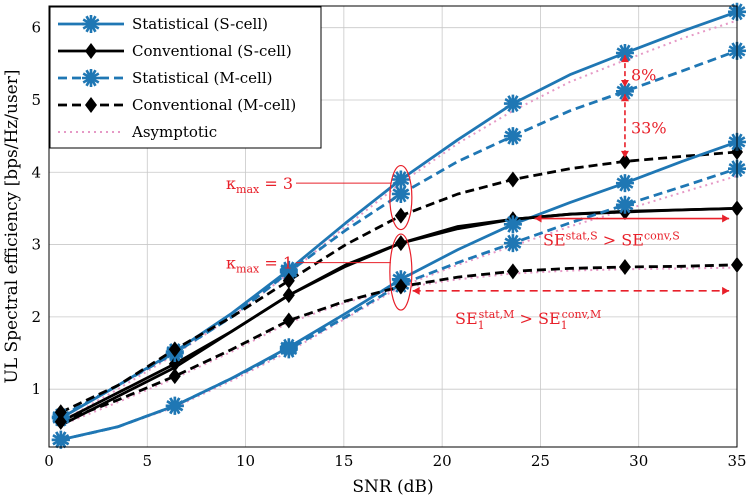 The image size is (747, 495). Describe the element at coordinates (200, 24) in the screenshot. I see `legend-entry: Statistical (S-cell)` at that location.